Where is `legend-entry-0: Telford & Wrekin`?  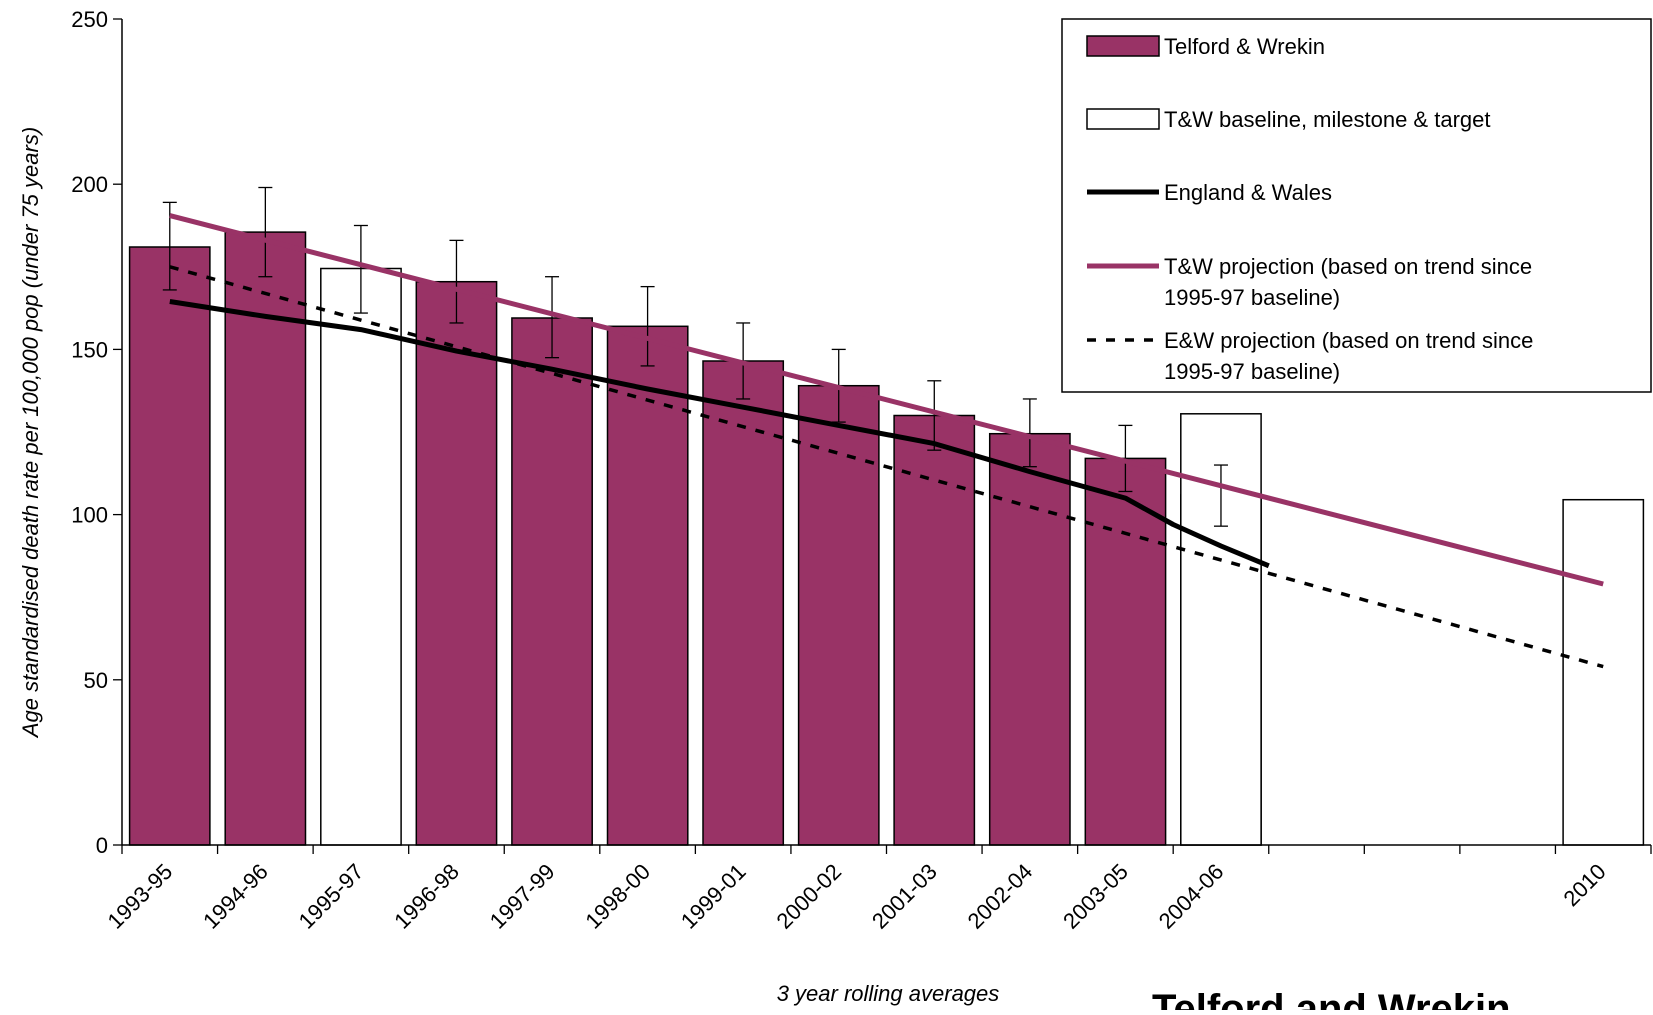 legend-entry-0: Telford & Wrekin is located at coordinates (1205, 46).